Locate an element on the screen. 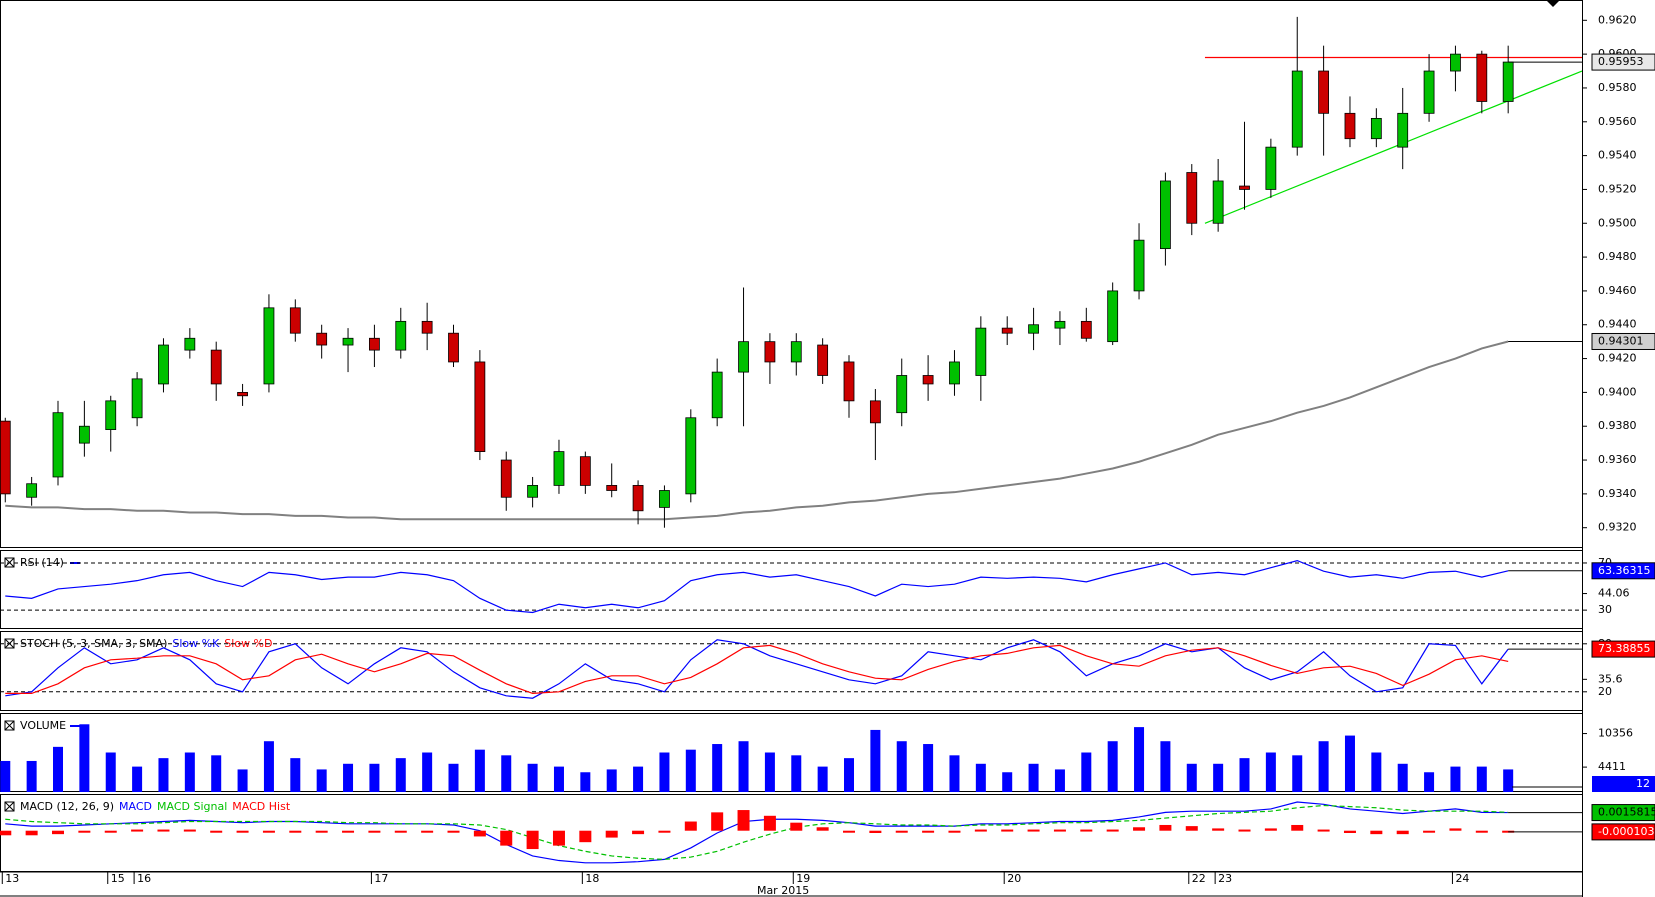  y-tick-label: 30 is located at coordinates (1605, 609).